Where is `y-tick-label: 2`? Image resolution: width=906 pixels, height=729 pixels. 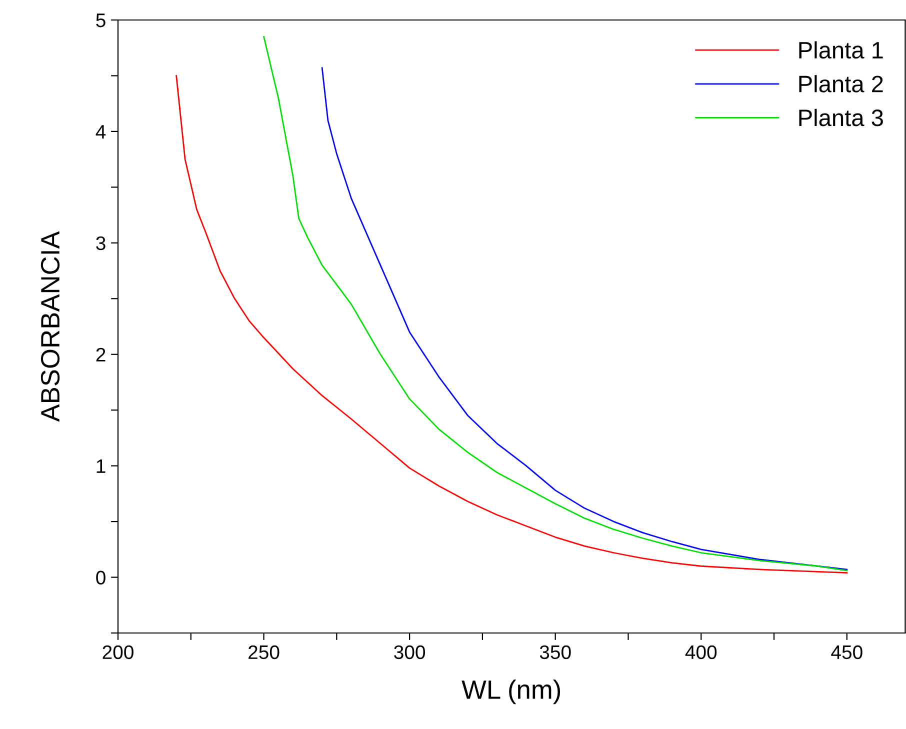 y-tick-label: 2 is located at coordinates (101, 355).